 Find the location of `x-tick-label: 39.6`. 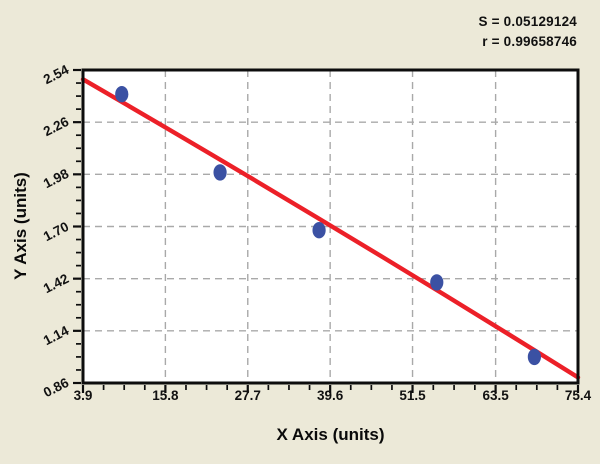

x-tick-label: 39.6 is located at coordinates (330, 395).